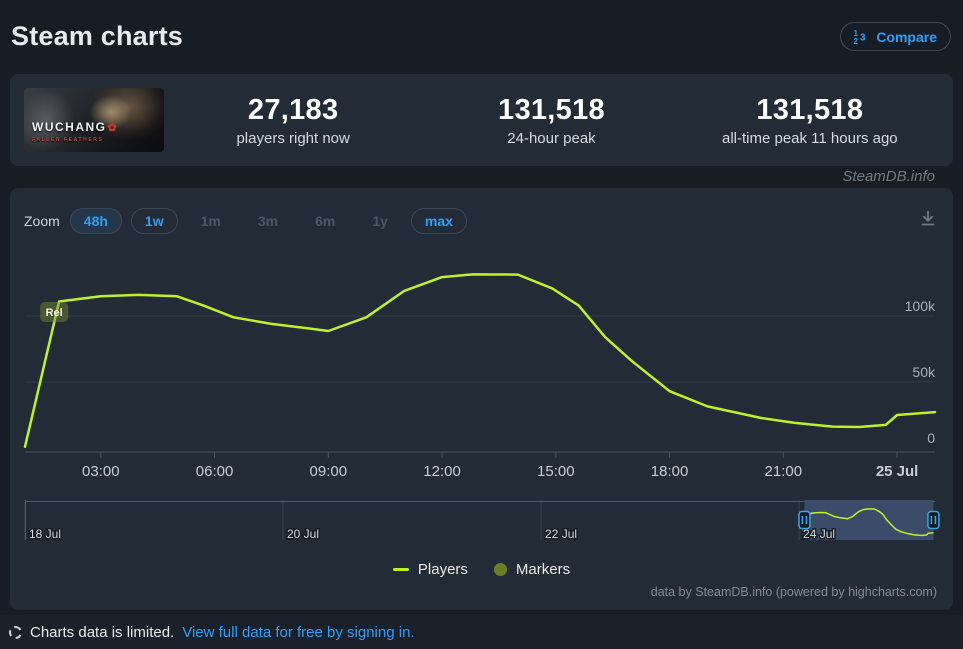 Image resolution: width=963 pixels, height=649 pixels. What do you see at coordinates (400, 569) in the screenshot?
I see `players-line-swatch` at bounding box center [400, 569].